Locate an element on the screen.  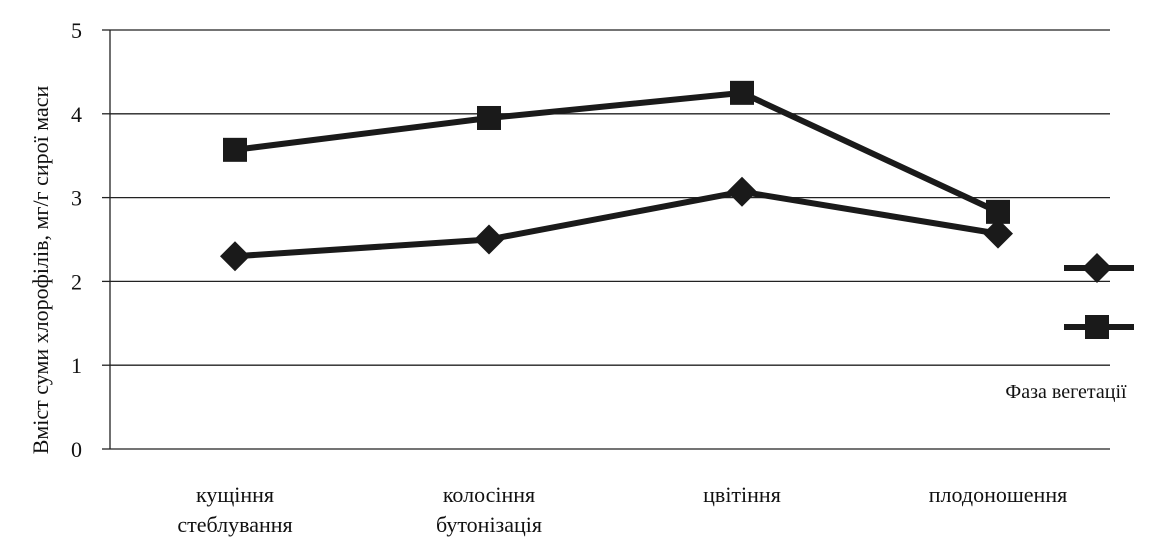
y-tick-label: 5 is located at coordinates (76, 30).